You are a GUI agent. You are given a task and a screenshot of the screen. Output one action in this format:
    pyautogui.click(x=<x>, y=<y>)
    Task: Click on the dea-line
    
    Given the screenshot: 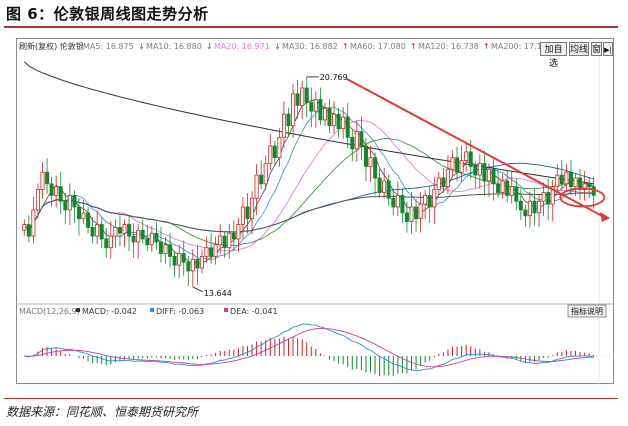 What is the action you would take?
    pyautogui.click(x=309, y=347)
    